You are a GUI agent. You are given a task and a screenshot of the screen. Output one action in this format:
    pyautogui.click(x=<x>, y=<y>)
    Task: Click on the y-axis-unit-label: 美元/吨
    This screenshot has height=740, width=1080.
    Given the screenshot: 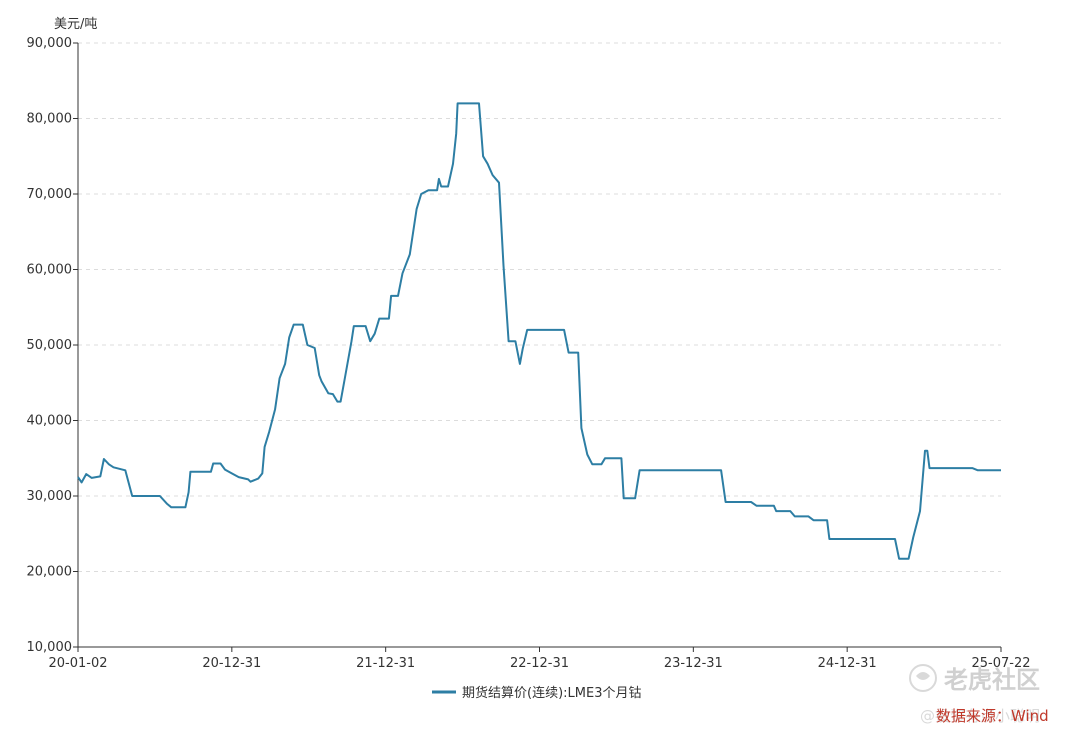 What is the action you would take?
    pyautogui.click(x=75, y=24)
    